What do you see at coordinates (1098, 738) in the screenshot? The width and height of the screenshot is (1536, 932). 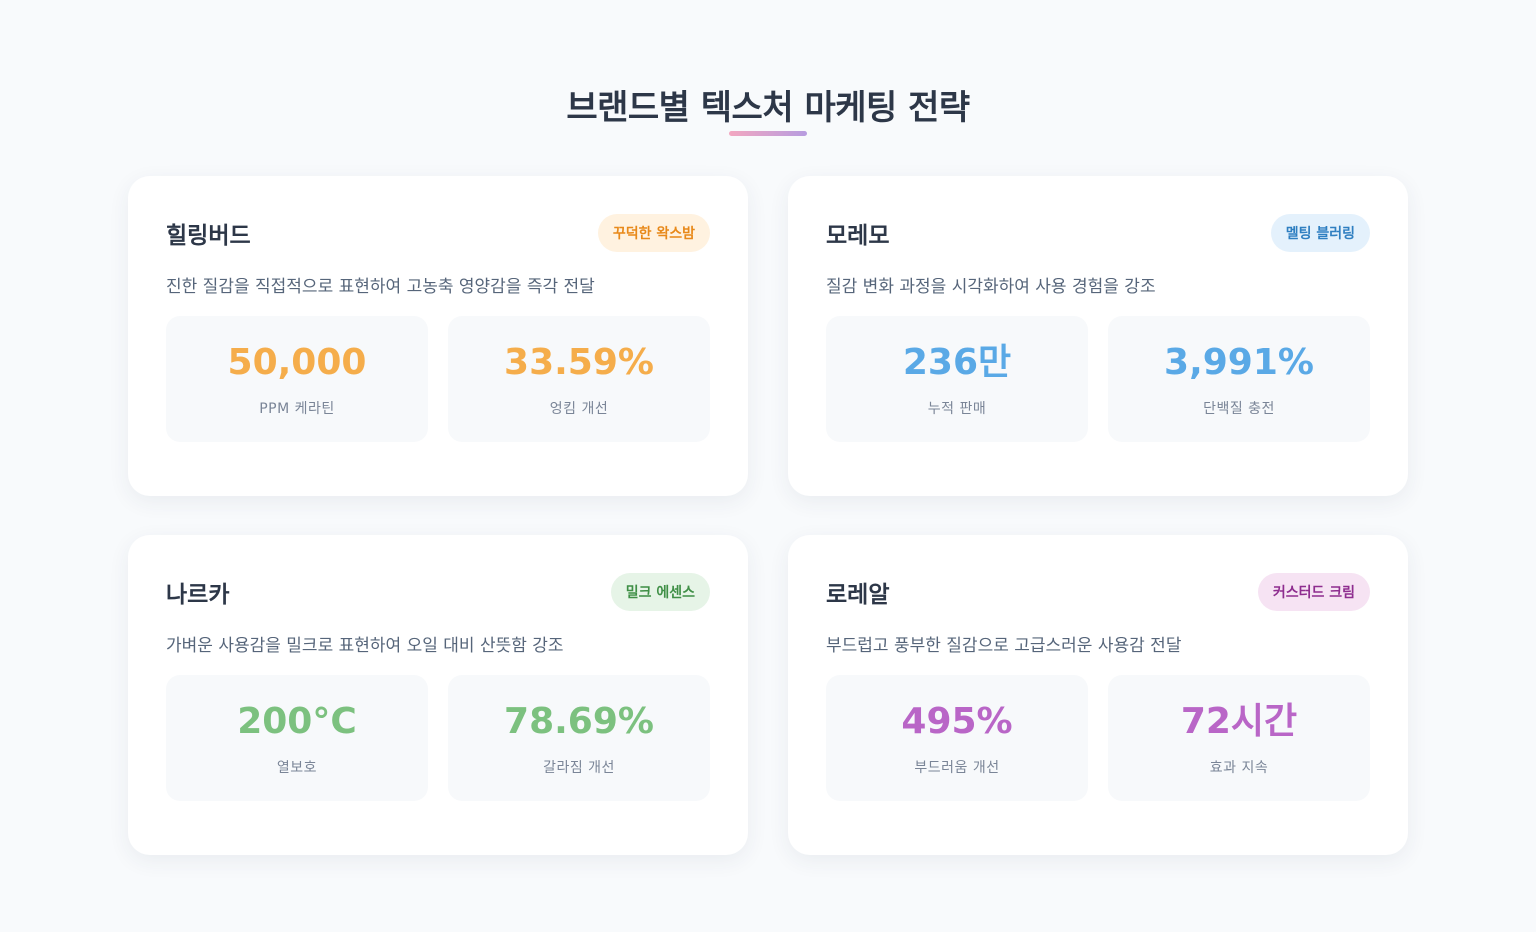 I see `stat-group: 495% 부드러움 개선 72시간 효과 지속` at bounding box center [1098, 738].